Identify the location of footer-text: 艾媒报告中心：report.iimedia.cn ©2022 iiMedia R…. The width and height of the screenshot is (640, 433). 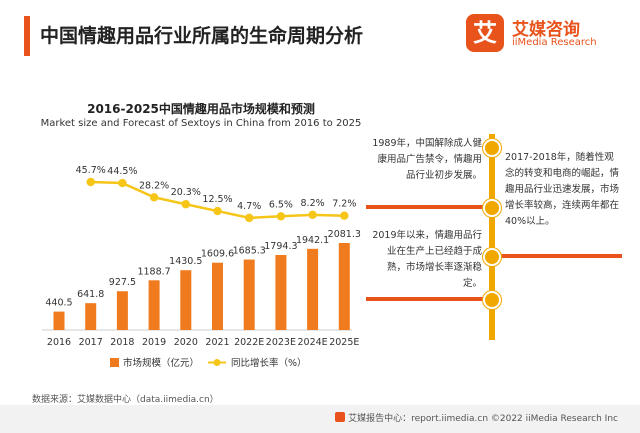
(476, 417).